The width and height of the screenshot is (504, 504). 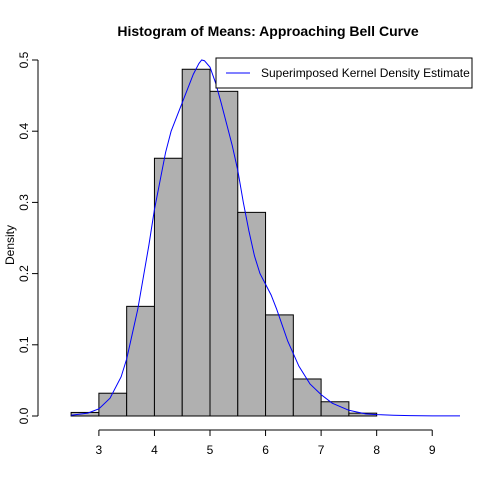 What do you see at coordinates (376, 450) in the screenshot?
I see `x-tick-label-5: 8` at bounding box center [376, 450].